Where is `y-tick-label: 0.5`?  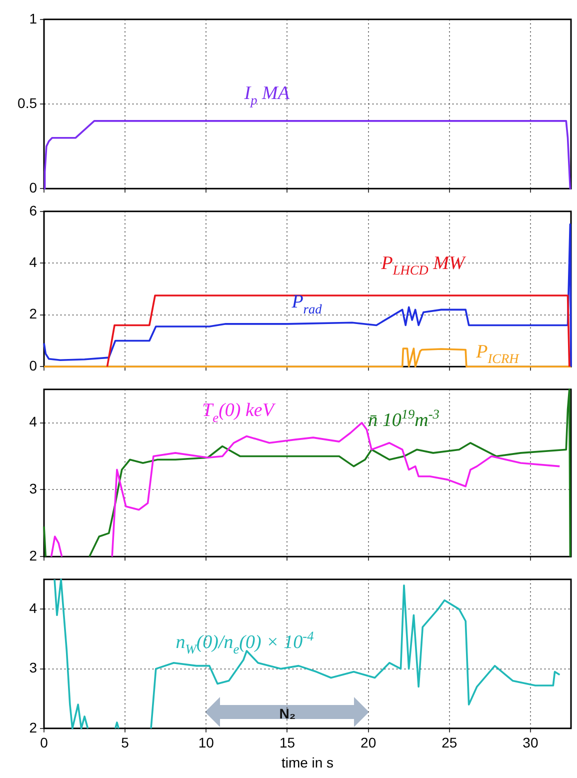
y-tick-label: 0.5 is located at coordinates (28, 102).